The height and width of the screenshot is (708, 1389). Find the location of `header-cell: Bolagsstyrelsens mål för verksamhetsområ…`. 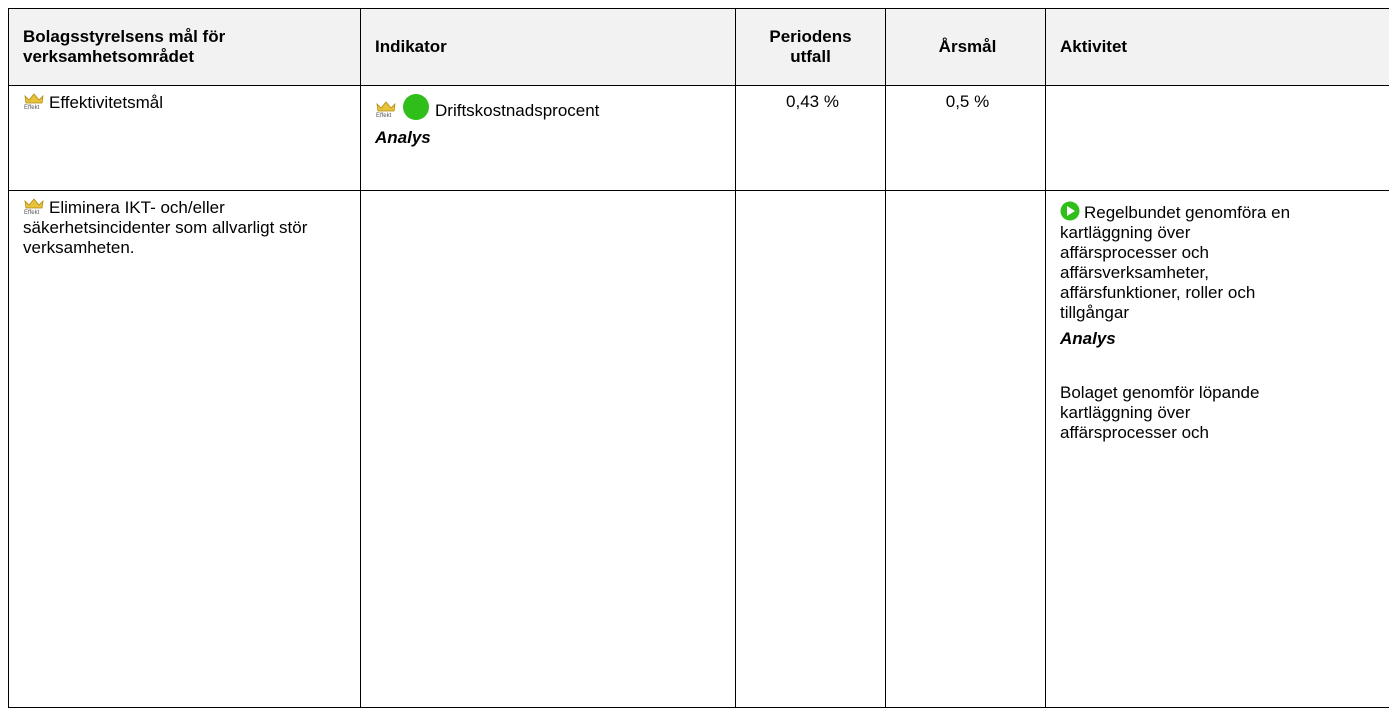

header-cell: Bolagsstyrelsens mål för verksamhetsområ… is located at coordinates (185, 47).